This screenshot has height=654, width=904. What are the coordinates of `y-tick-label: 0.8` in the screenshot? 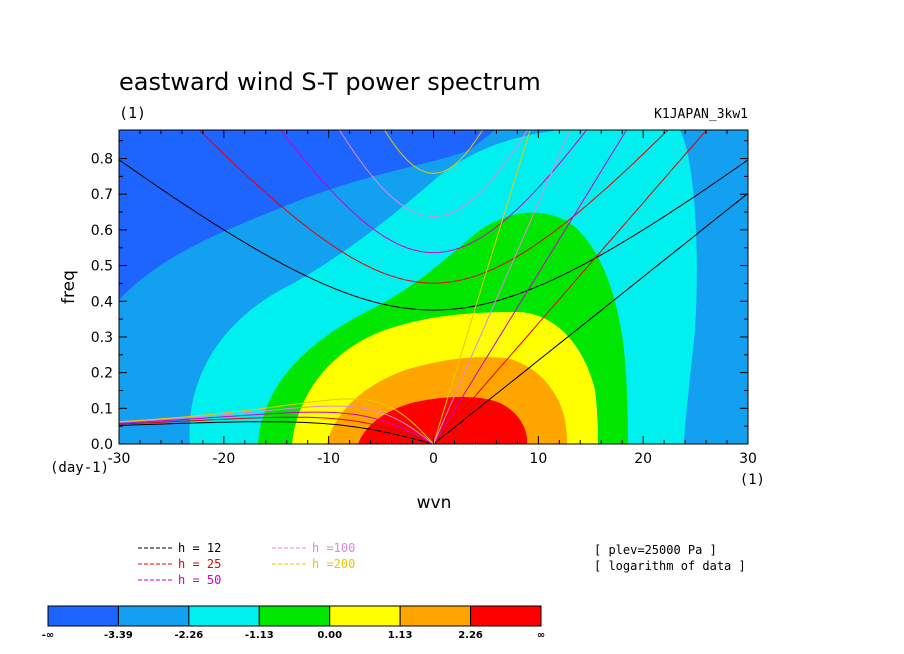 It's located at (102, 160).